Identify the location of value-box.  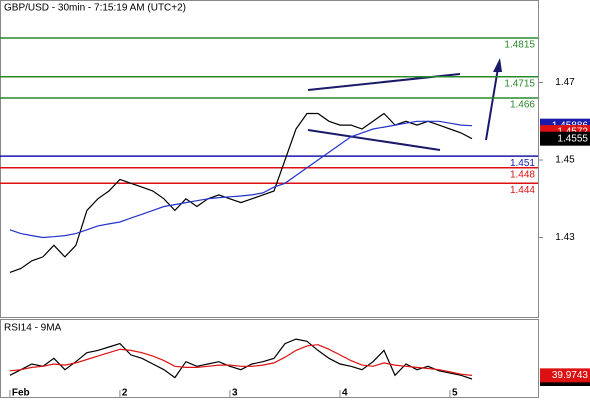
(565, 375).